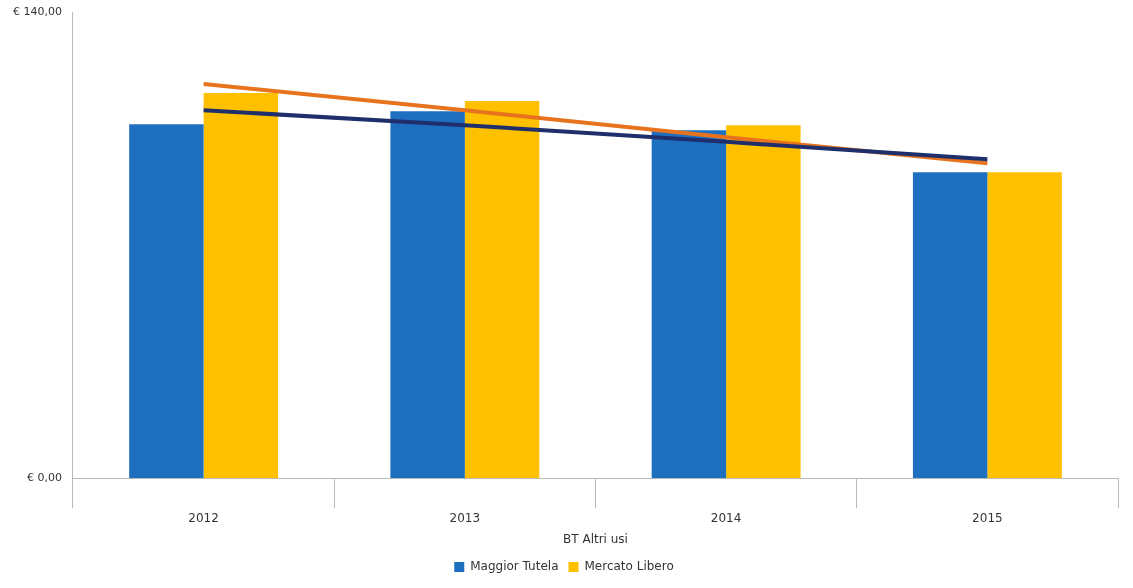  Describe the element at coordinates (514, 566) in the screenshot. I see `legend-label: Maggior Tutela` at that location.